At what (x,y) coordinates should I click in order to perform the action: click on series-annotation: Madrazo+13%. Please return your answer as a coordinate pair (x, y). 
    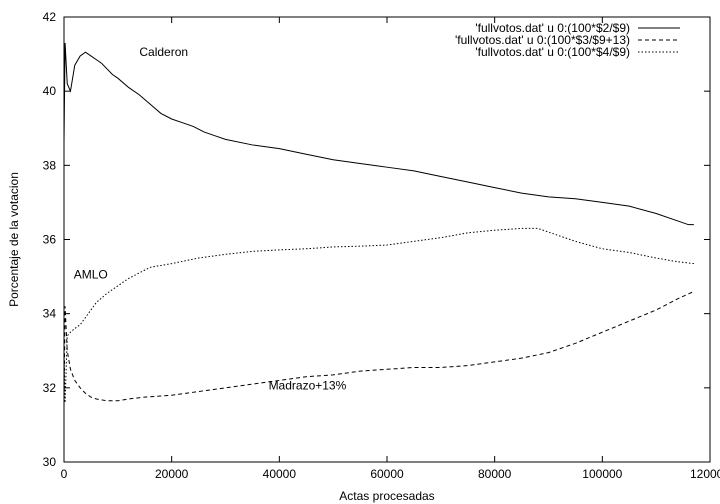
    Looking at the image, I should click on (308, 386).